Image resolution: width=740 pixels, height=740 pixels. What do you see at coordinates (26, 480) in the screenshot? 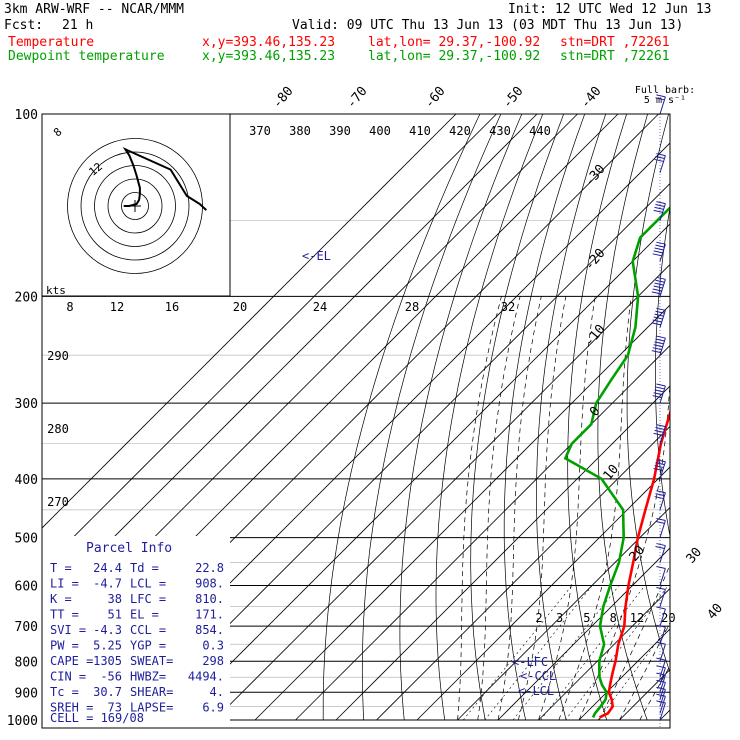
I see `pressure-label-400: 400` at bounding box center [26, 480].